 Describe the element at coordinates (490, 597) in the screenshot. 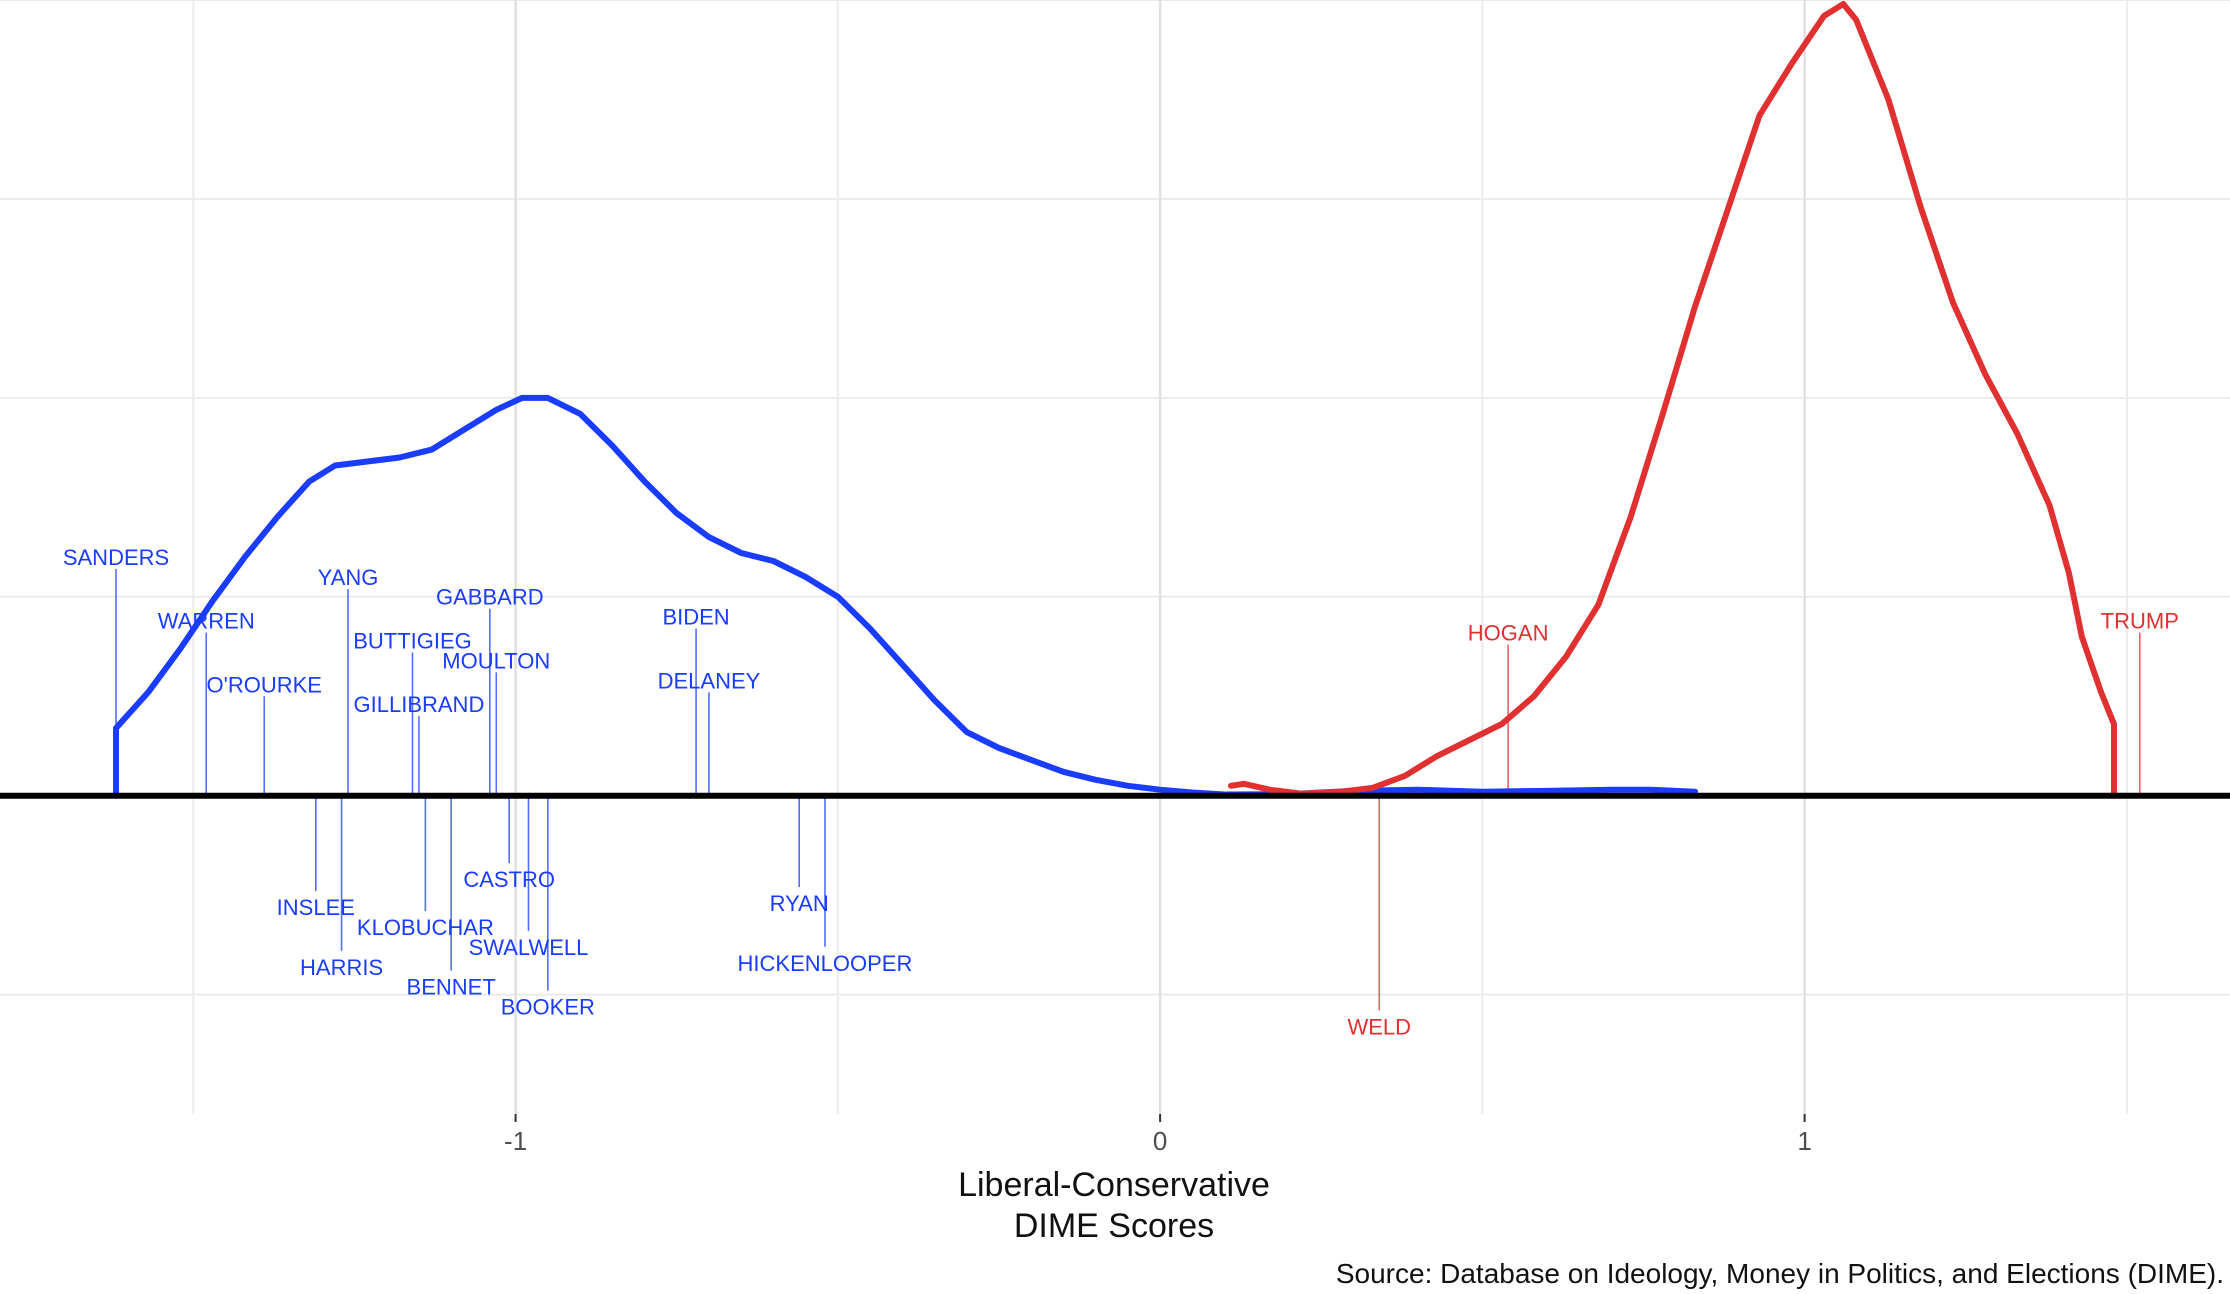

I see `candidate-label-gabbard: GABBARD` at that location.